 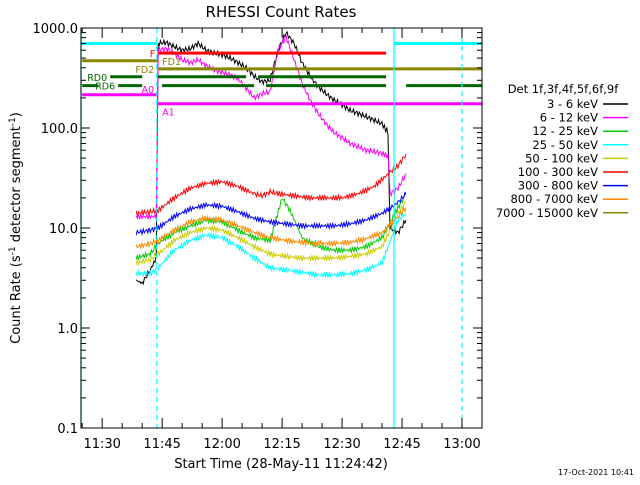 I want to click on y-axis-label-part-2: detector segment, so click(x=16, y=186).